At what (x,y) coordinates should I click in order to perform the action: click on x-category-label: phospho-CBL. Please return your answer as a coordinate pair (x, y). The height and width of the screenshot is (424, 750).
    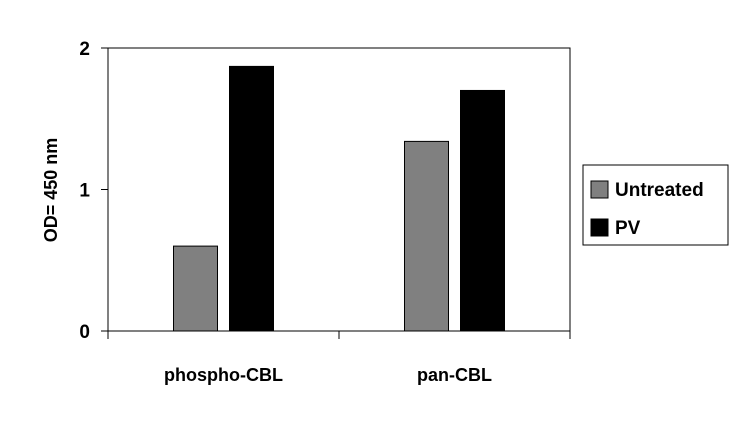
    Looking at the image, I should click on (223, 375).